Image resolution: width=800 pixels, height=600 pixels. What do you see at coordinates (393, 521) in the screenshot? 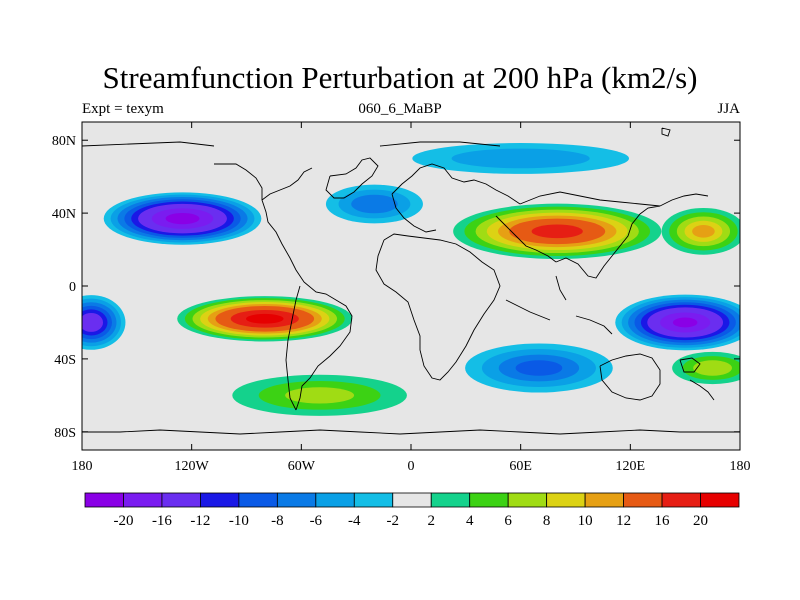
I see `colorbar-label: -2` at bounding box center [393, 521].